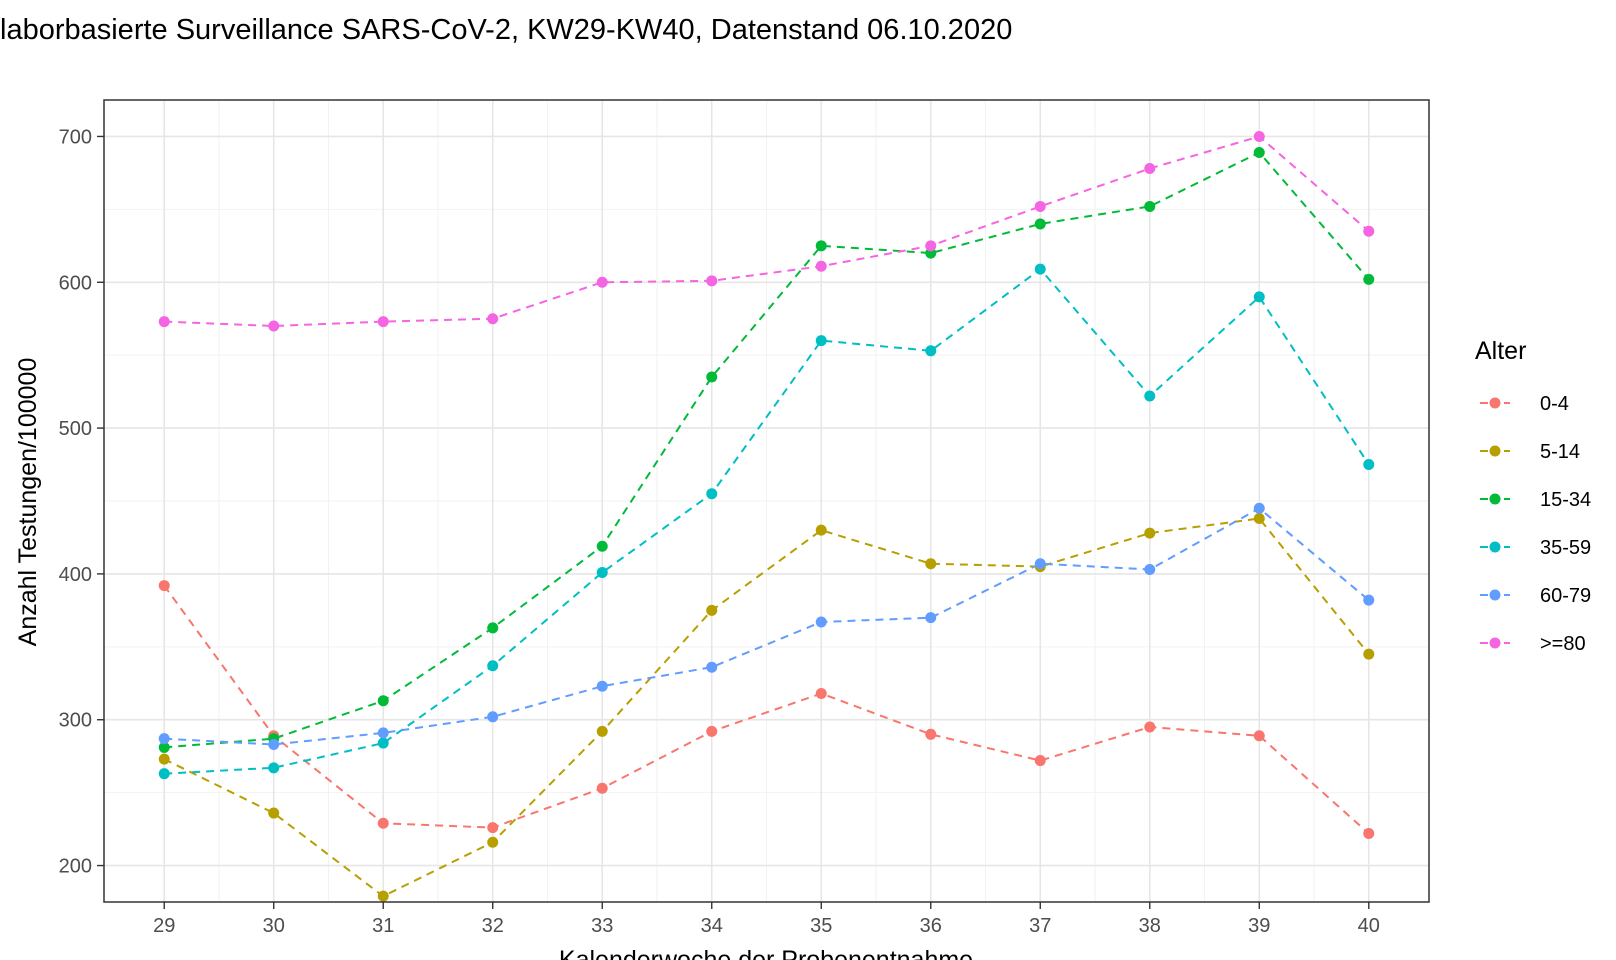  Describe the element at coordinates (1040, 926) in the screenshot. I see `x-tick-label: 37` at that location.